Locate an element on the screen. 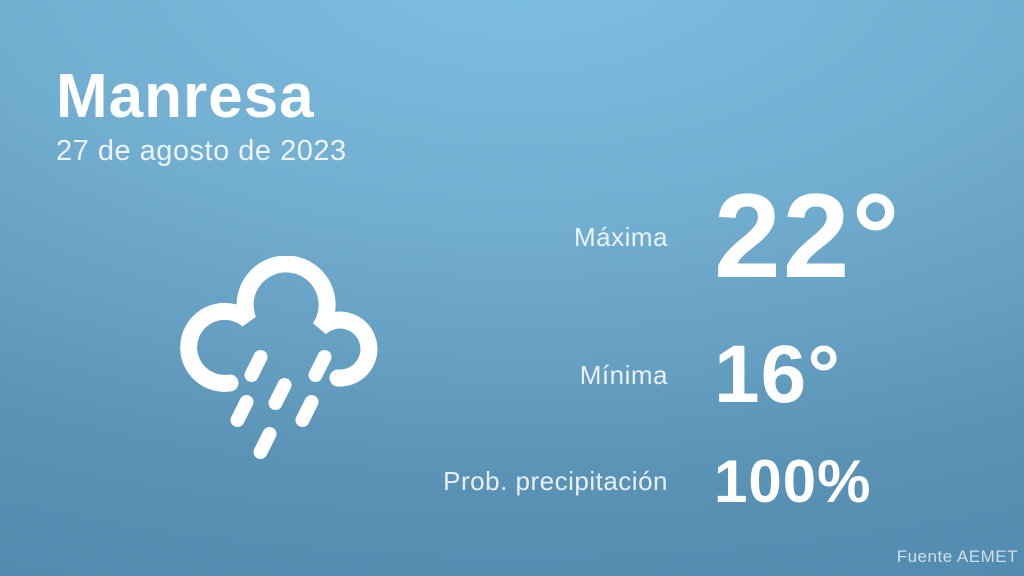 The height and width of the screenshot is (576, 1024). forecast-date: 27 de agosto de 2023 is located at coordinates (201, 151).